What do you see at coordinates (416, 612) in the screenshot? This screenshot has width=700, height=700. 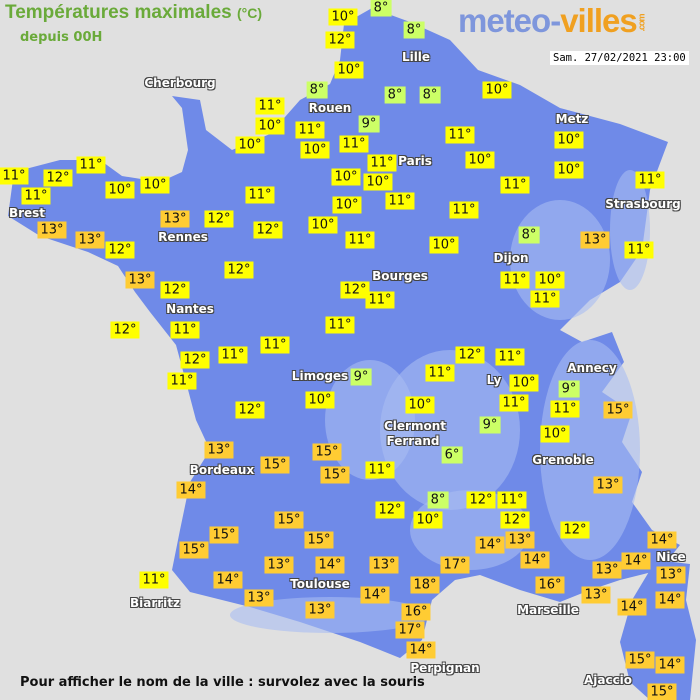 I see `temperature-label: 16°` at bounding box center [416, 612].